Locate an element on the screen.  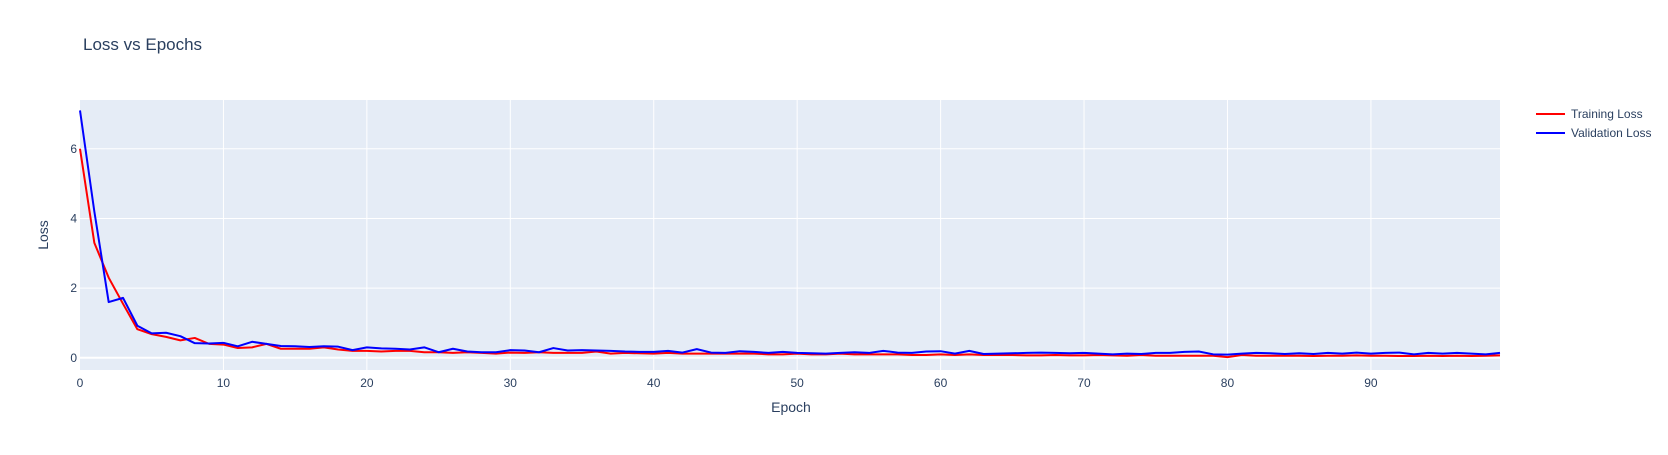
x-axis-title: Epoch is located at coordinates (791, 407).